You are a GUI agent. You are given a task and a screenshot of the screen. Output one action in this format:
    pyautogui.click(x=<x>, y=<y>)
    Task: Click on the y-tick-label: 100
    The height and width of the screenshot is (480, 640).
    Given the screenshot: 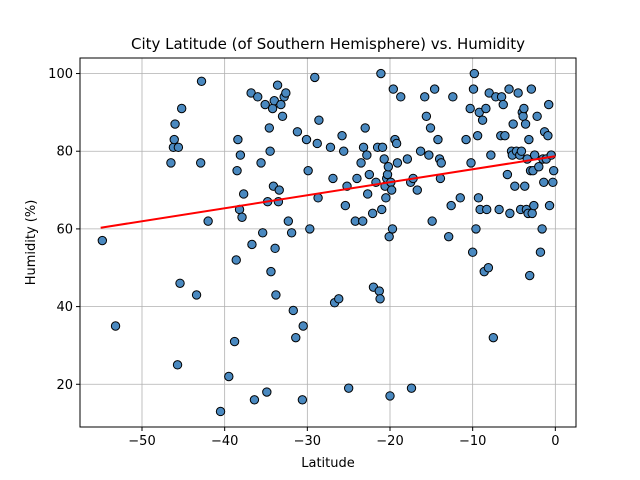 What is the action you would take?
    pyautogui.click(x=60, y=74)
    